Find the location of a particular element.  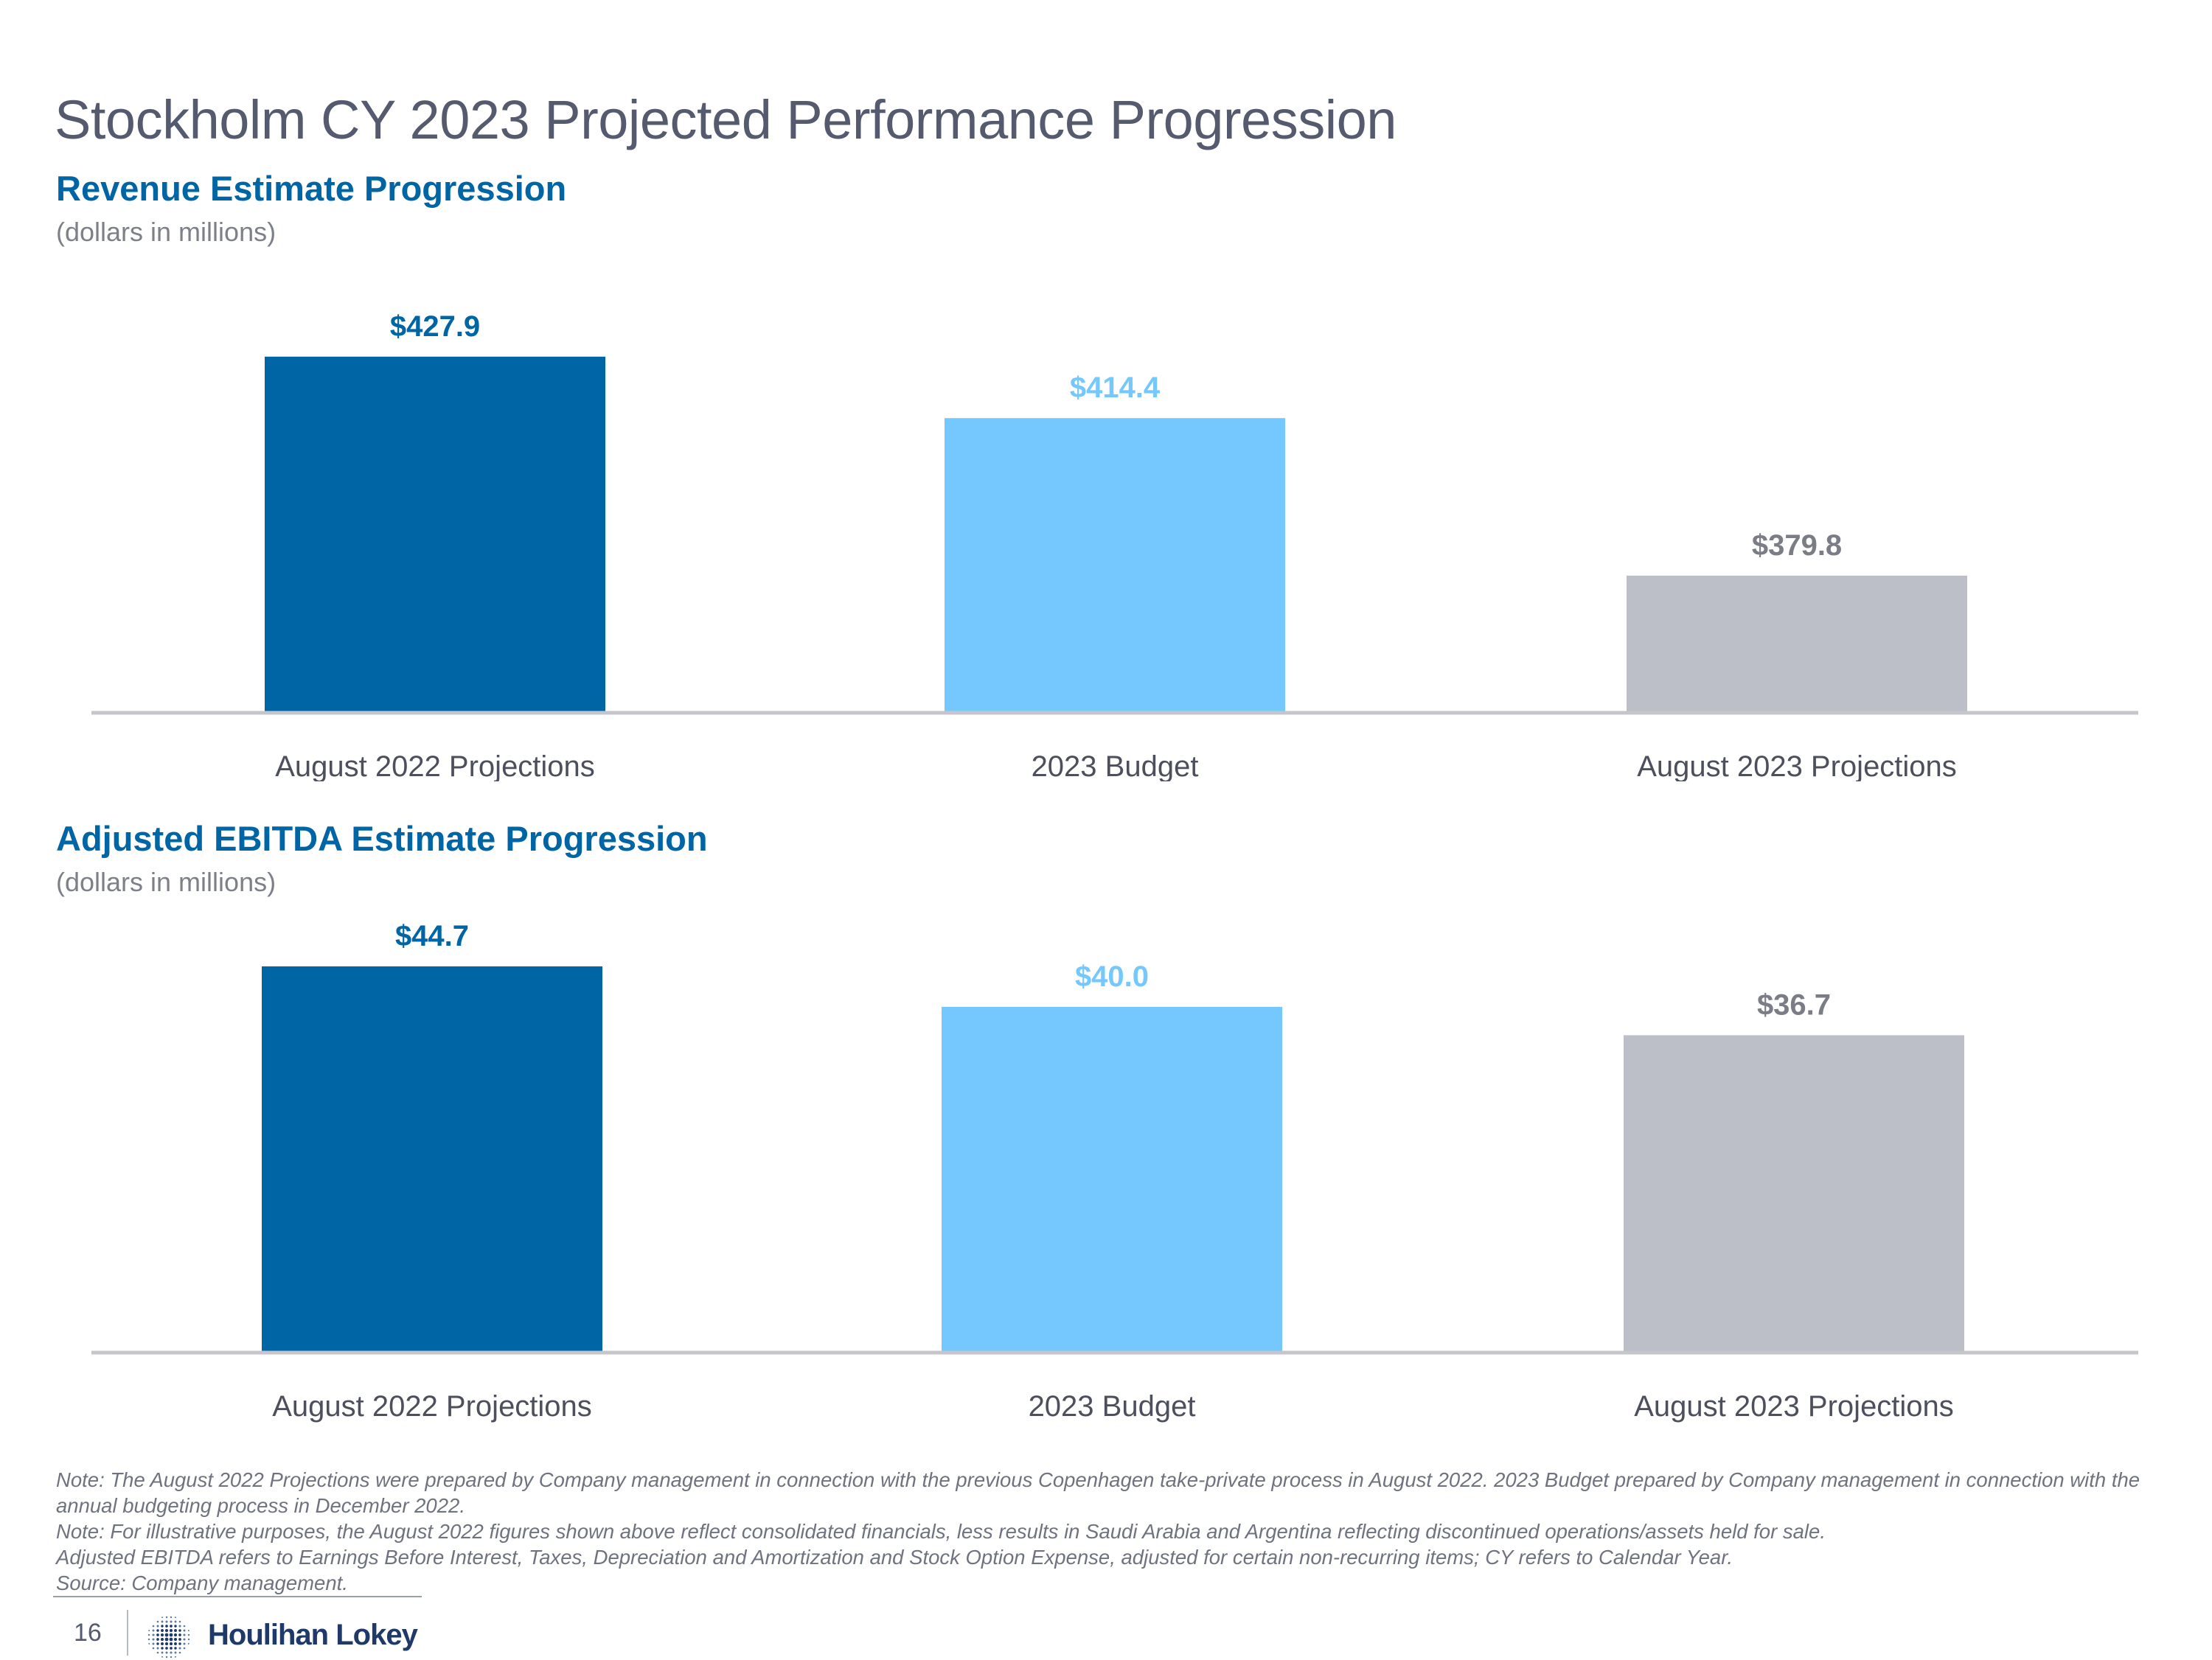

revenue-category-label: 2023 Budget is located at coordinates (1115, 765).